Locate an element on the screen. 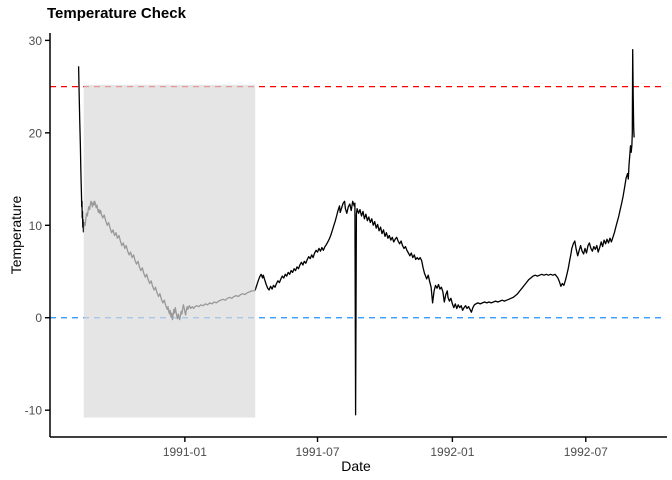  x-tick-label: 1991-01 is located at coordinates (185, 452).